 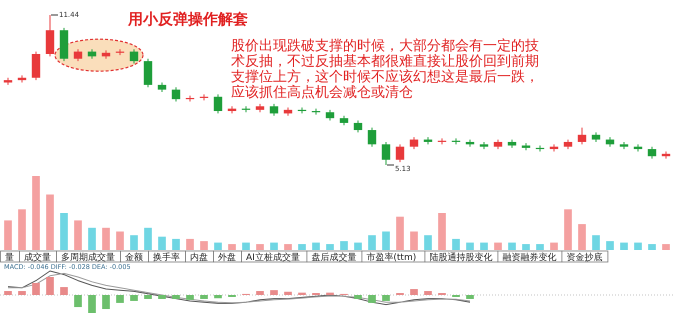 I want to click on tab: 盘后成交量, so click(x=334, y=256).